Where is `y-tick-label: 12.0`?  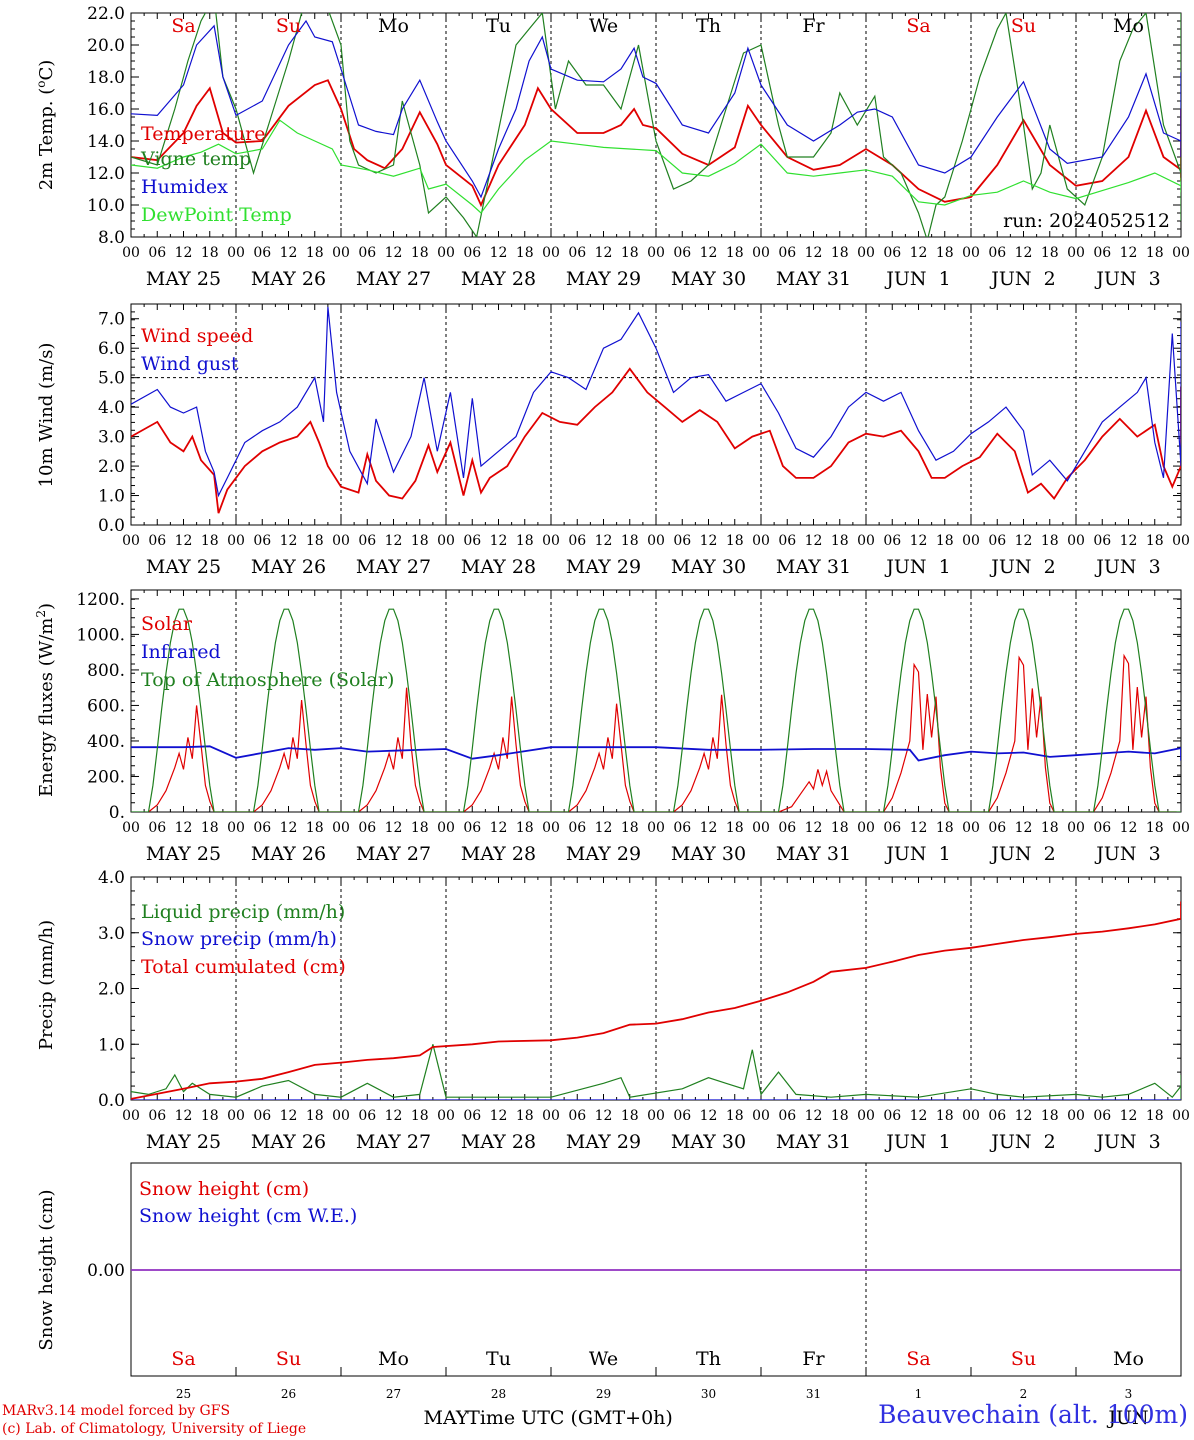 y-tick-label: 12.0 is located at coordinates (106, 174).